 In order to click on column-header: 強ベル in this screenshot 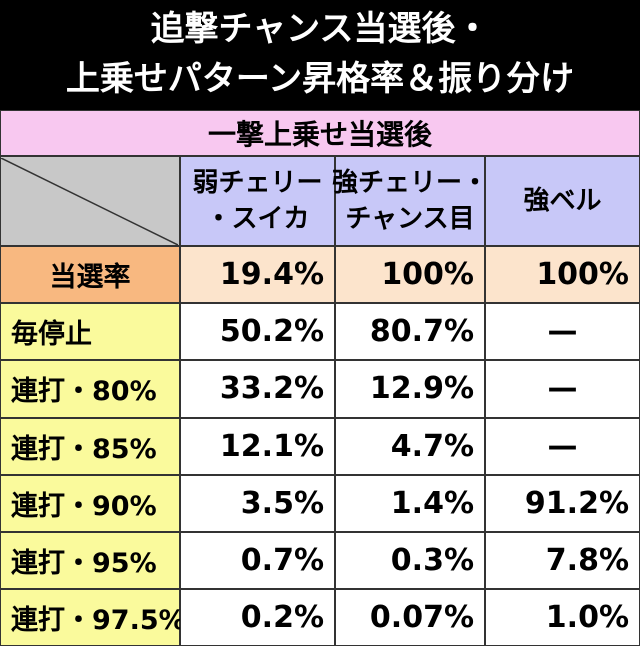, I will do `click(562, 201)`.